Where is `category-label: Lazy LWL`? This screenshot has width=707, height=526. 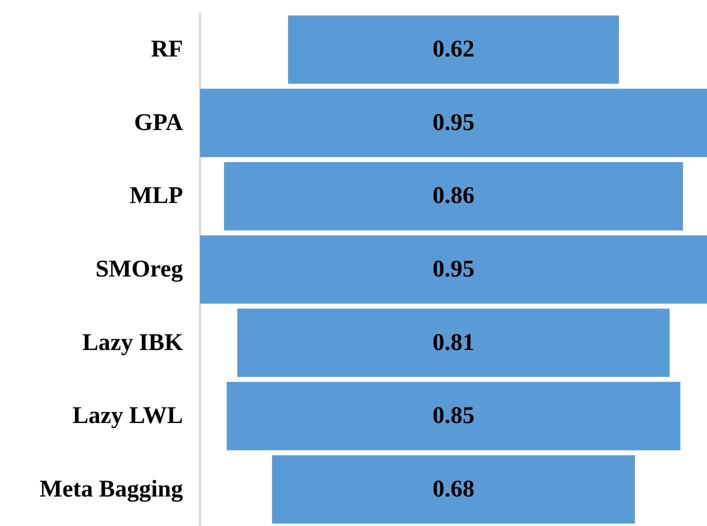
category-label: Lazy LWL is located at coordinates (127, 416).